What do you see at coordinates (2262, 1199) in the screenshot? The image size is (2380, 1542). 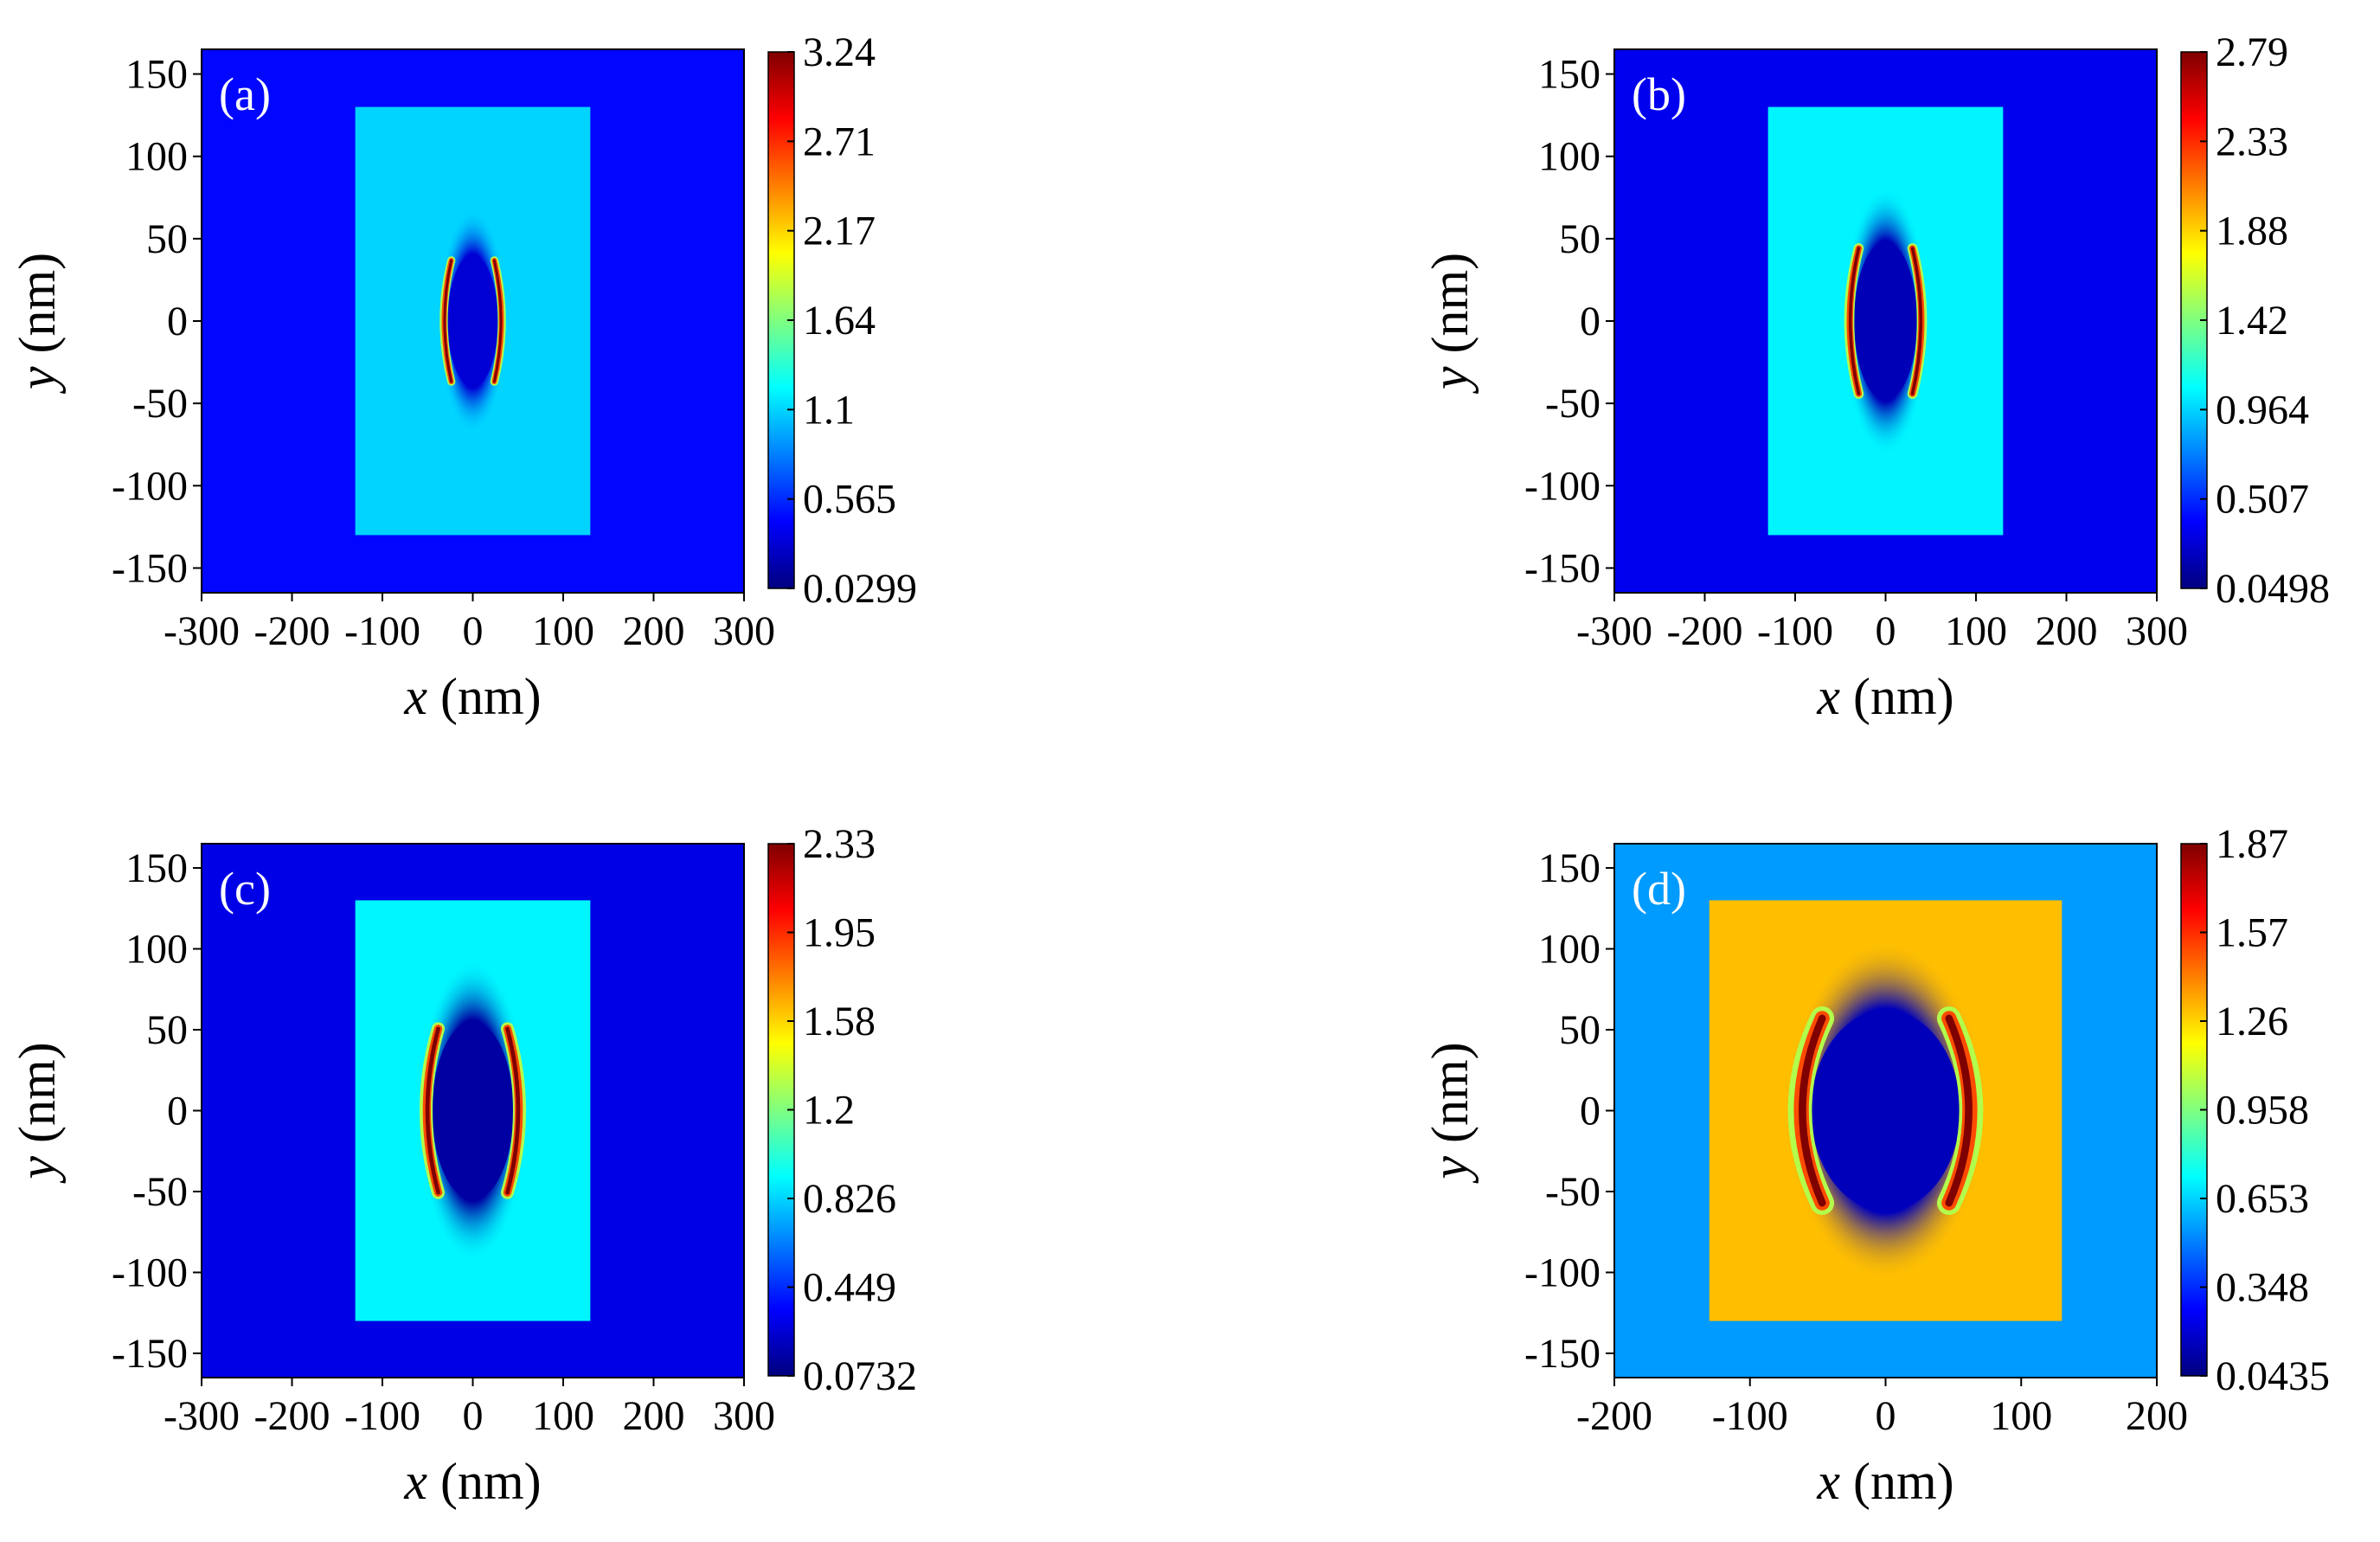 I see `colorbar-tick-label: 0.653` at bounding box center [2262, 1199].